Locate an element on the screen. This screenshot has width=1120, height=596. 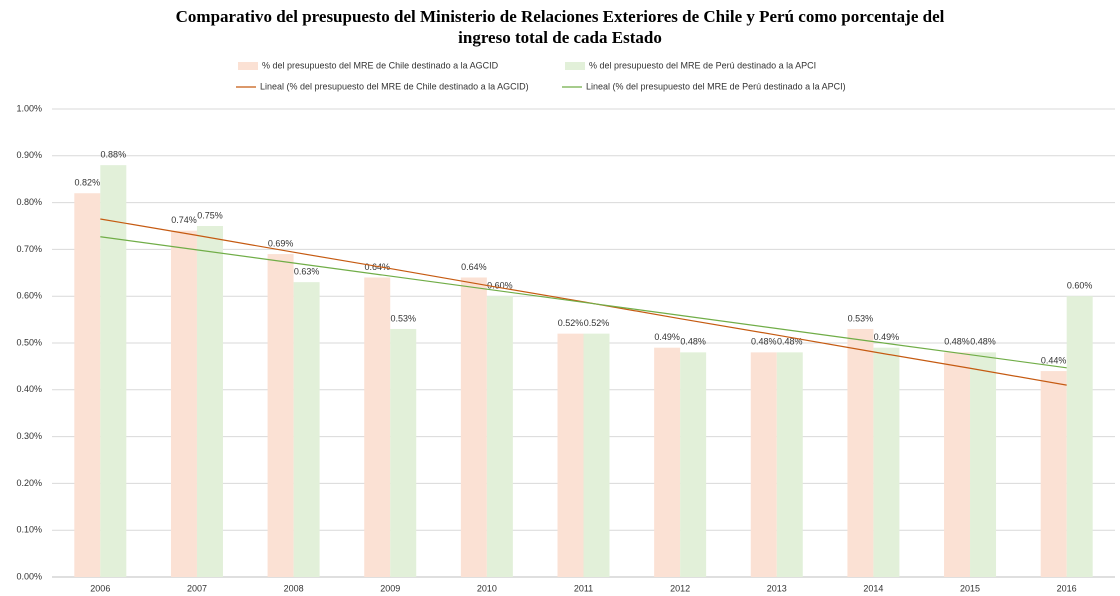
x-tick-label: 2016 is located at coordinates (1067, 588).